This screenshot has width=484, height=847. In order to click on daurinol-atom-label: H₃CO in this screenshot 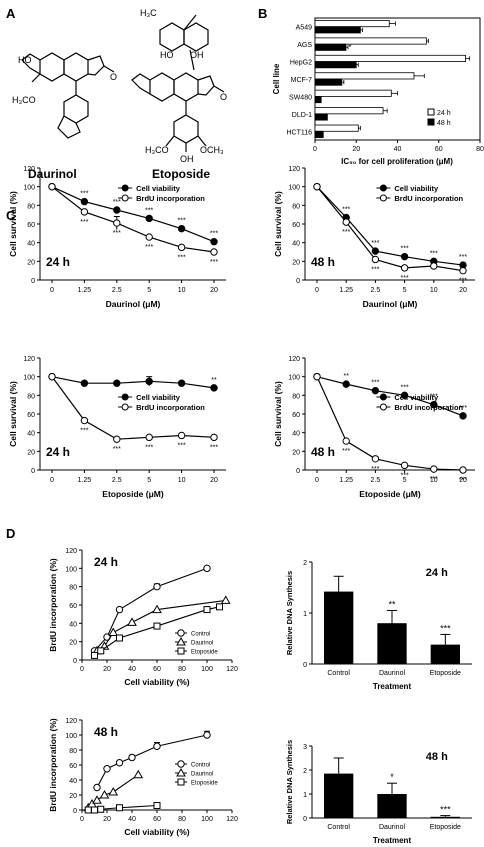, I will do `click(24, 100)`.